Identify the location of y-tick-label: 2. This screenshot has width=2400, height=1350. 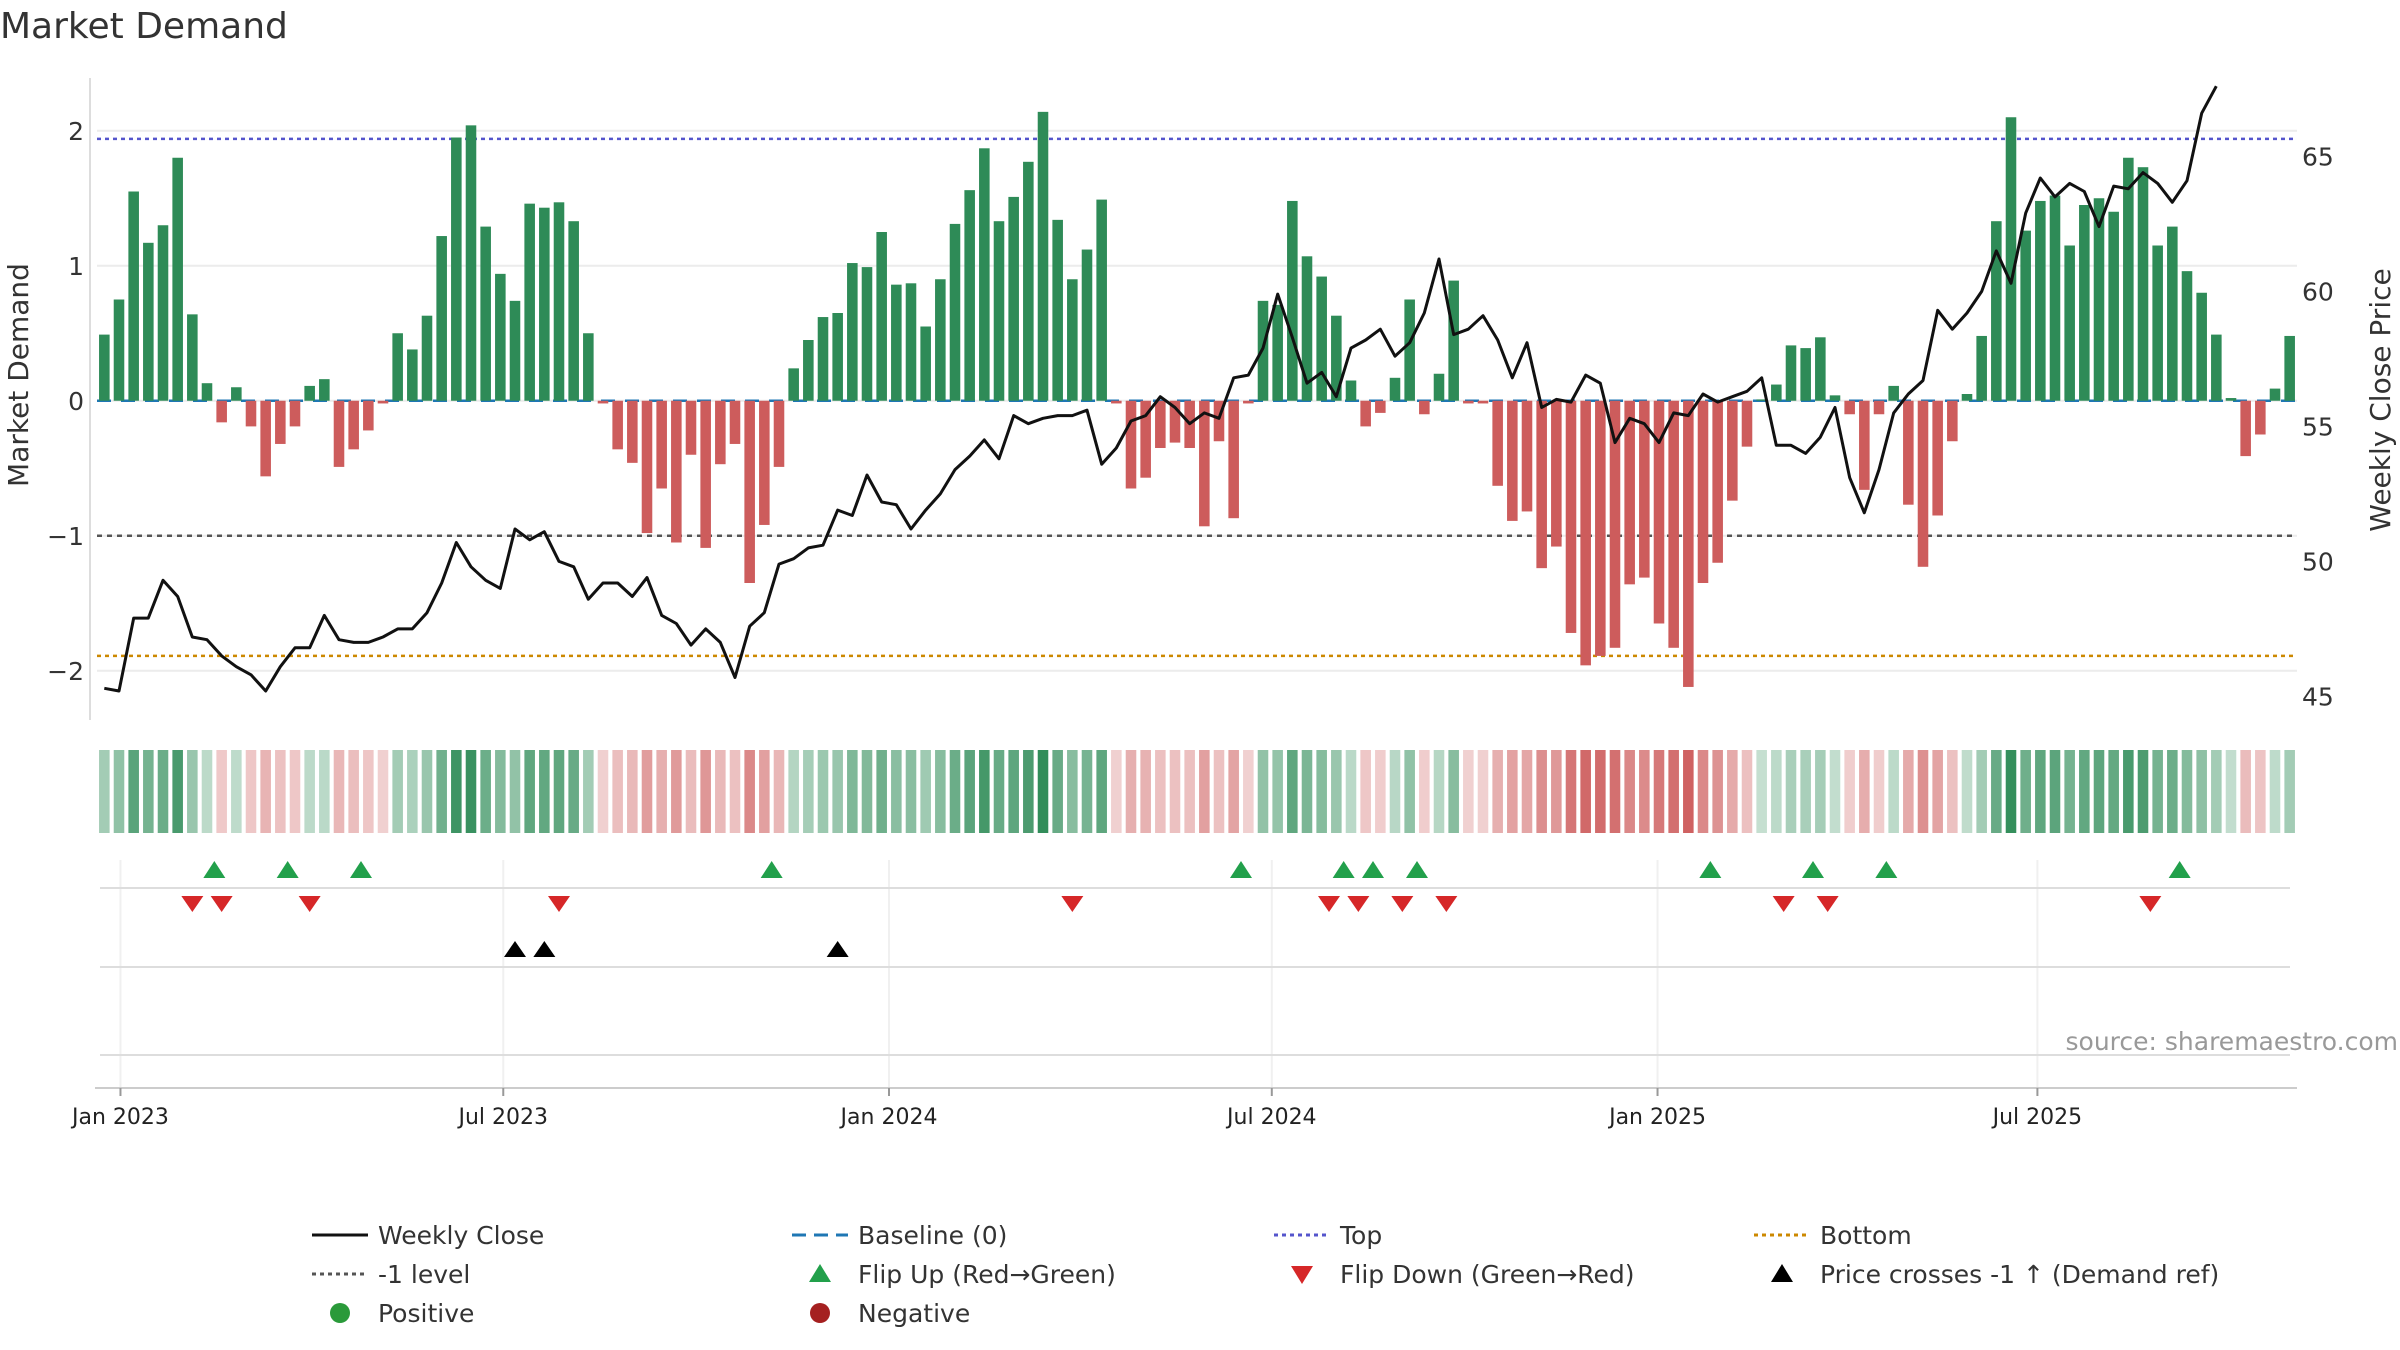
(76, 131).